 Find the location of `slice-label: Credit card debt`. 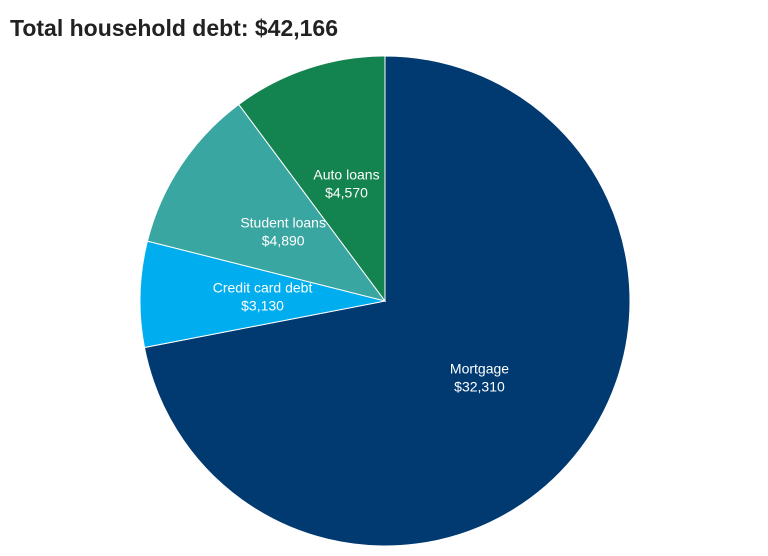

slice-label: Credit card debt is located at coordinates (263, 287).